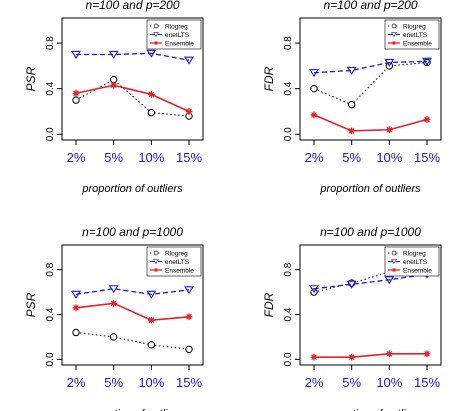 This screenshot has height=411, width=474. I want to click on series-rlogreg, so click(132, 97).